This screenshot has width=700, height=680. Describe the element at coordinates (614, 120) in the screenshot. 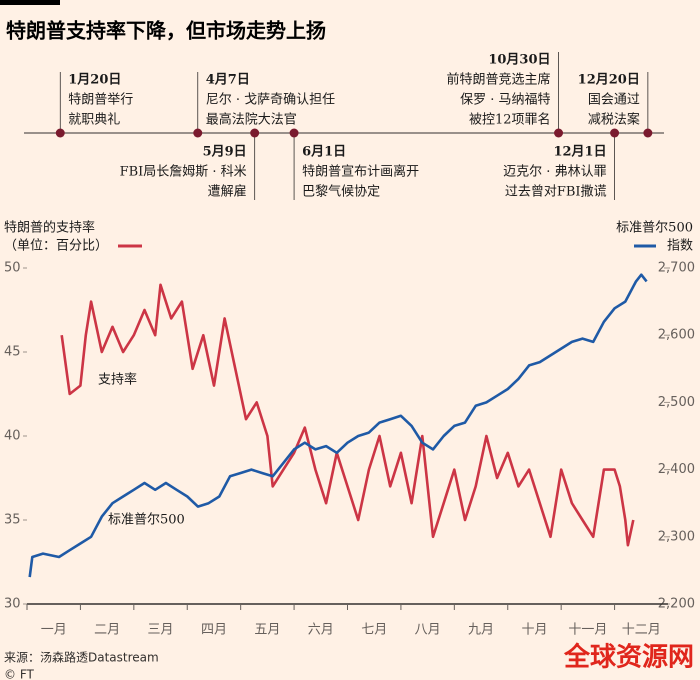

I see `event-text: 减税法案` at that location.